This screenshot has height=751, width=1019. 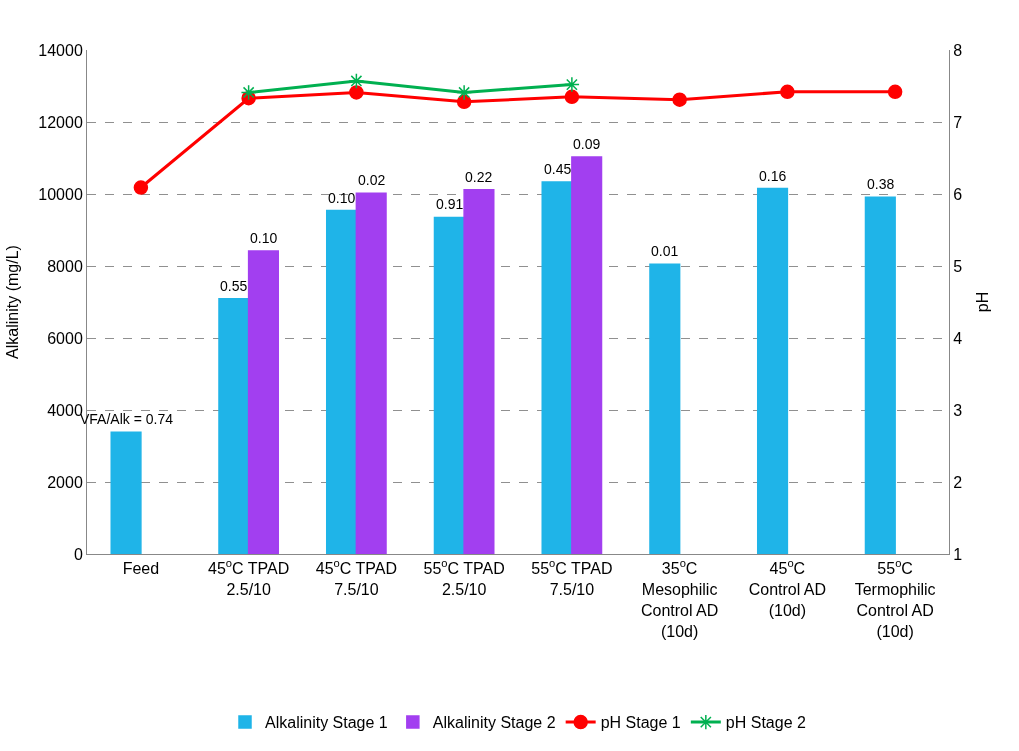 I want to click on annotation: 0.22, so click(x=479, y=177).